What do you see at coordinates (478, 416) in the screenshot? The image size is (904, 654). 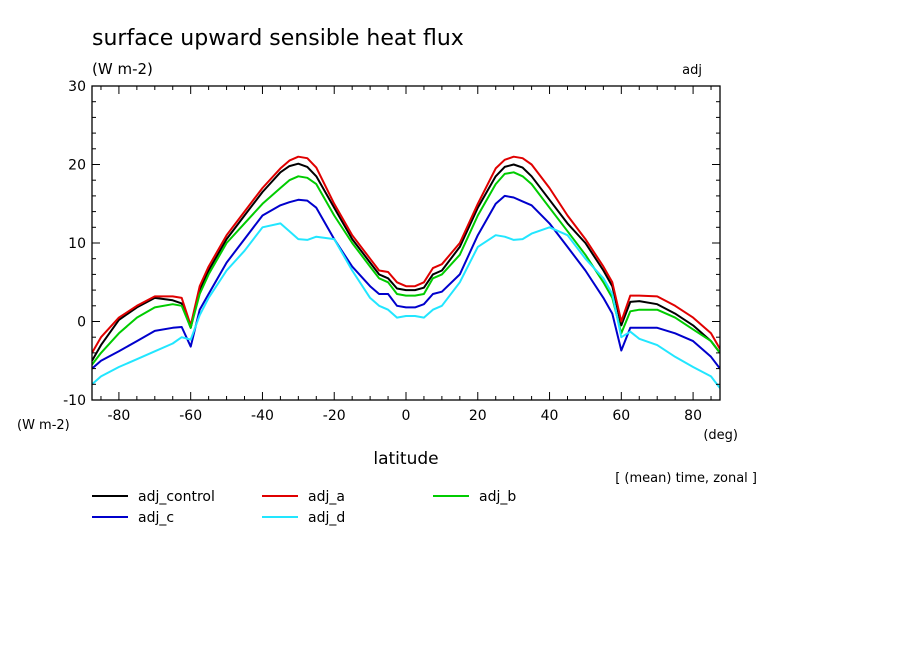 I see `x-tick-label: 20` at bounding box center [478, 416].